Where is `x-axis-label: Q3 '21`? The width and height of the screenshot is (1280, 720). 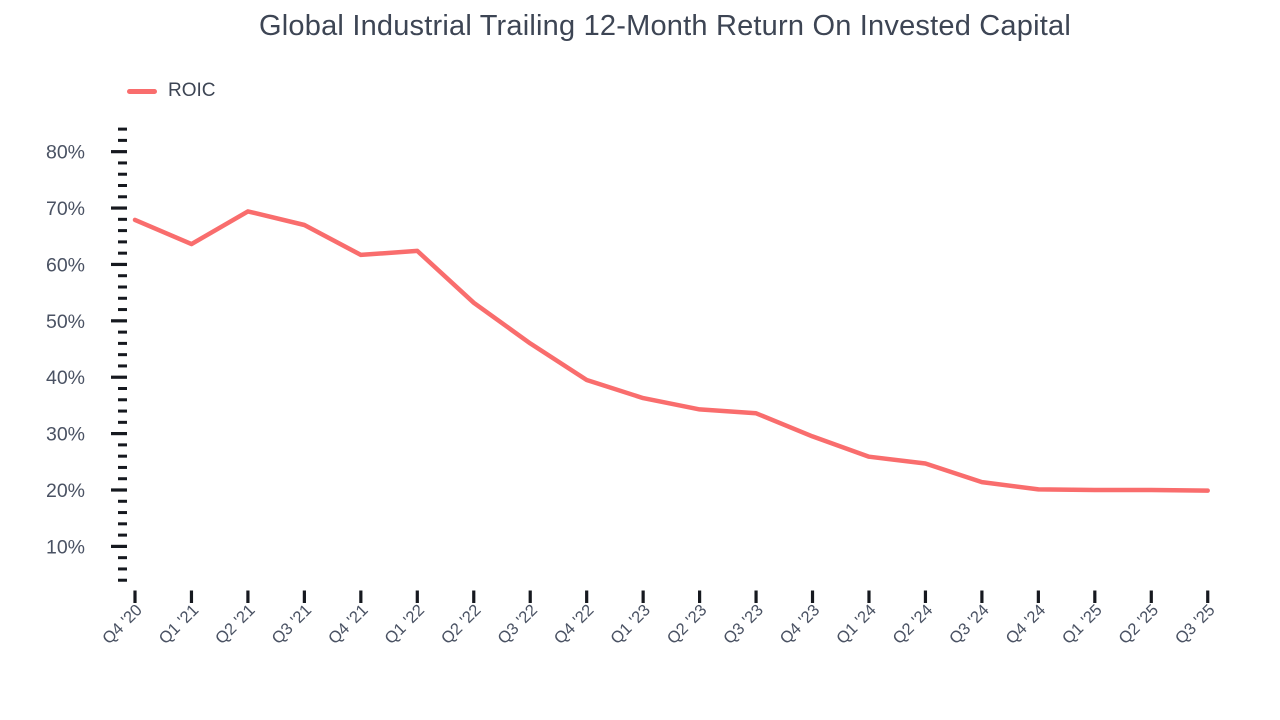 x-axis-label: Q3 '21 is located at coordinates (291, 624).